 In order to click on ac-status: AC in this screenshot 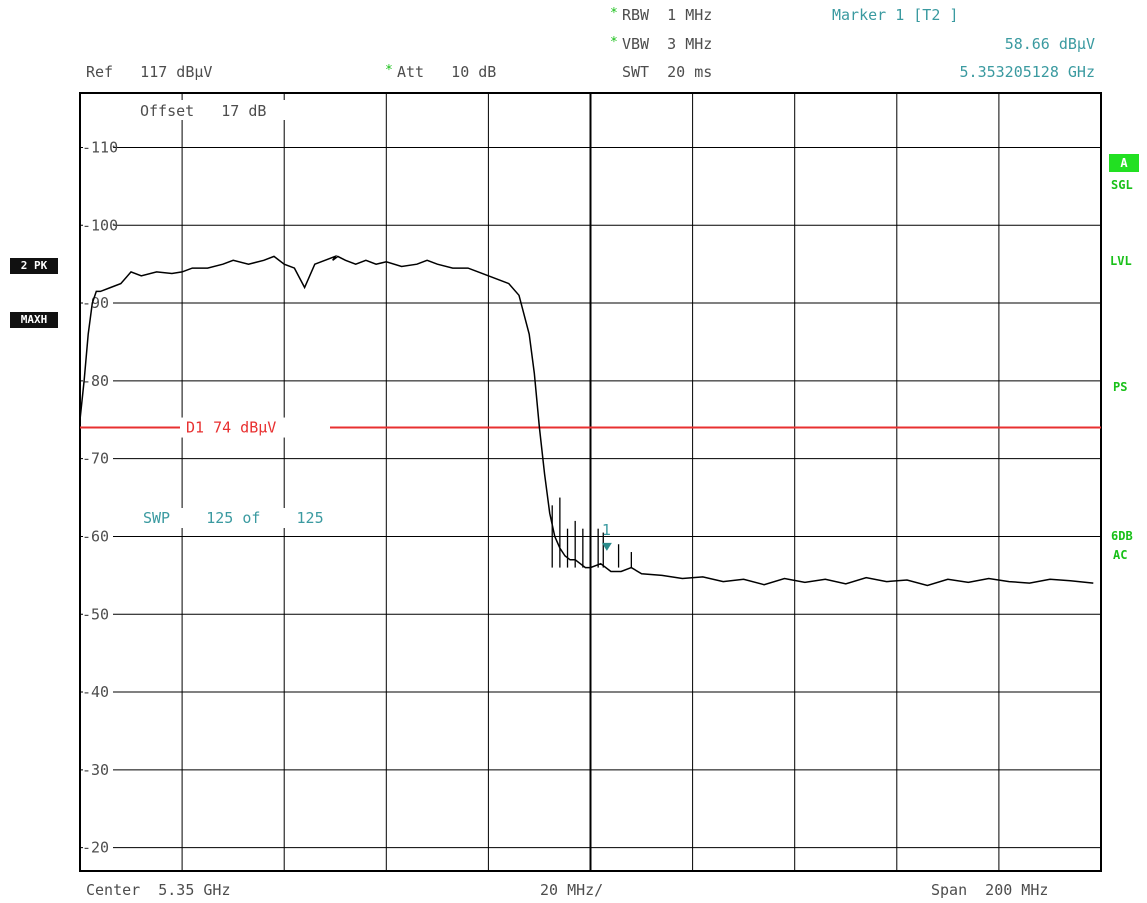, I will do `click(1120, 555)`.